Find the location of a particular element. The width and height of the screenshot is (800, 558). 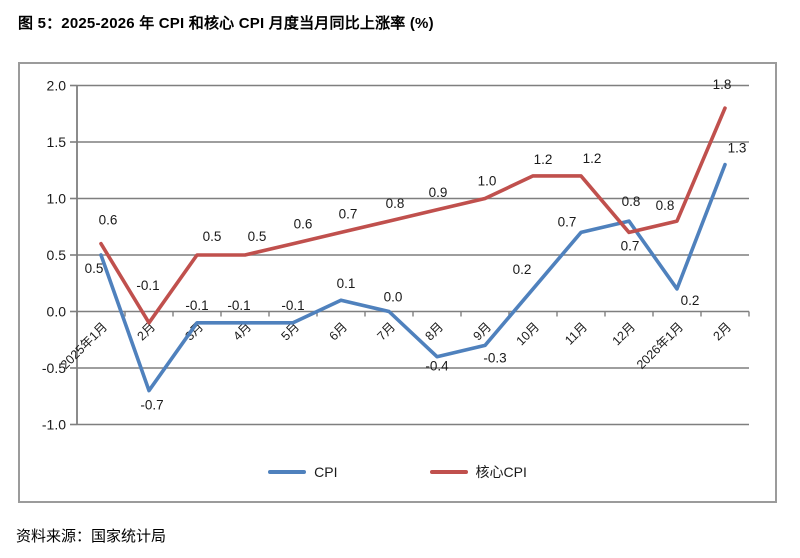

x-axis-tick-label: 7月 is located at coordinates (386, 332).